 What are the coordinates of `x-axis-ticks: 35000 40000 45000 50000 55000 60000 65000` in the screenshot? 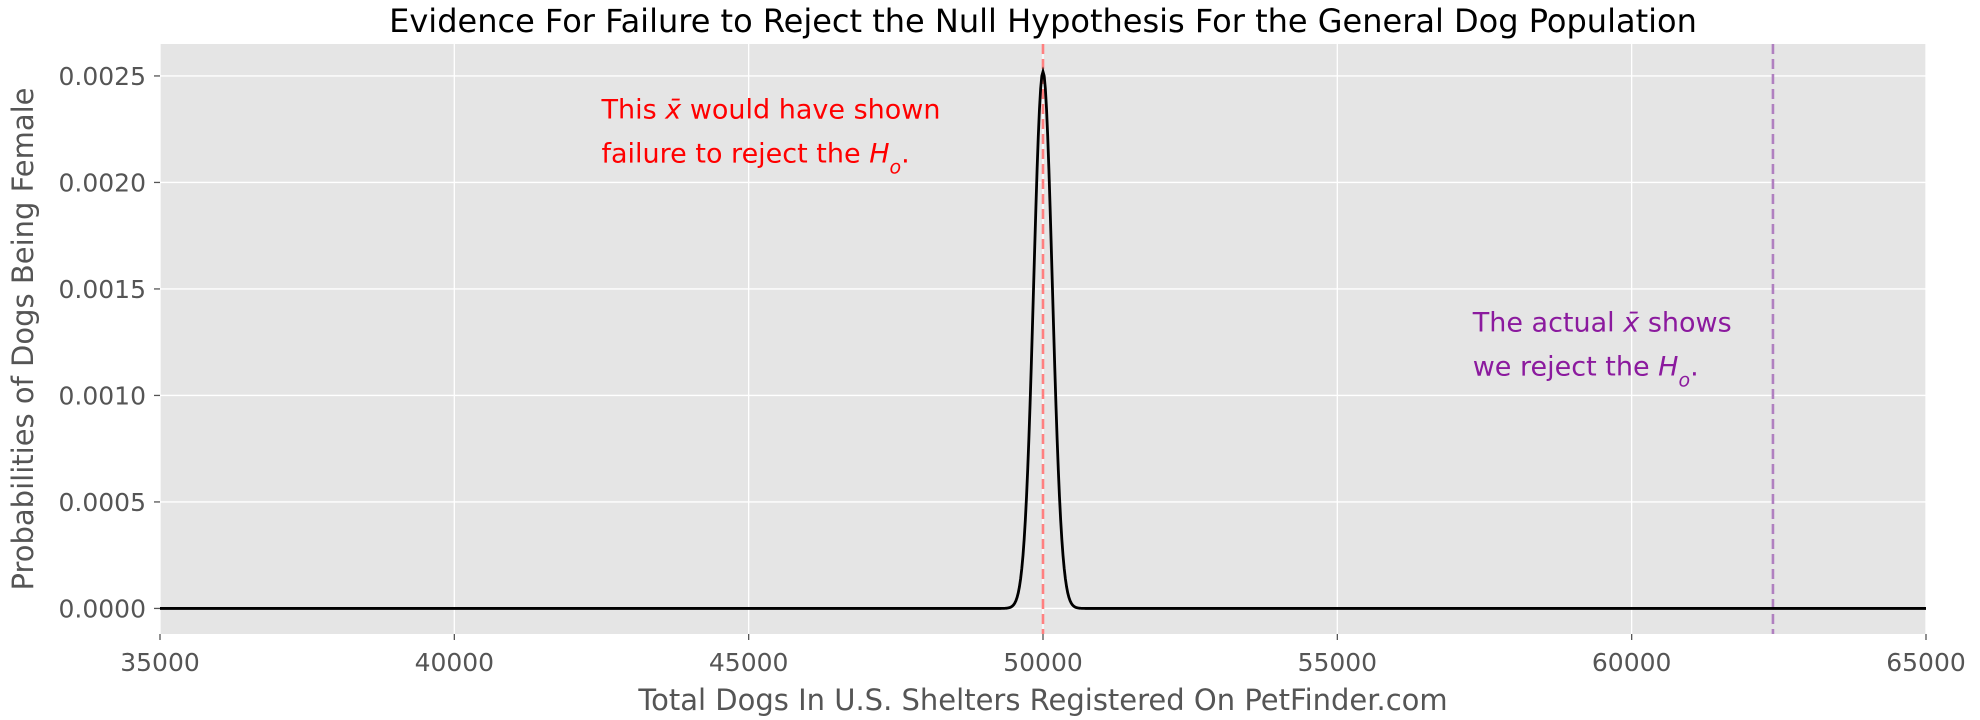 It's located at (1043, 655).